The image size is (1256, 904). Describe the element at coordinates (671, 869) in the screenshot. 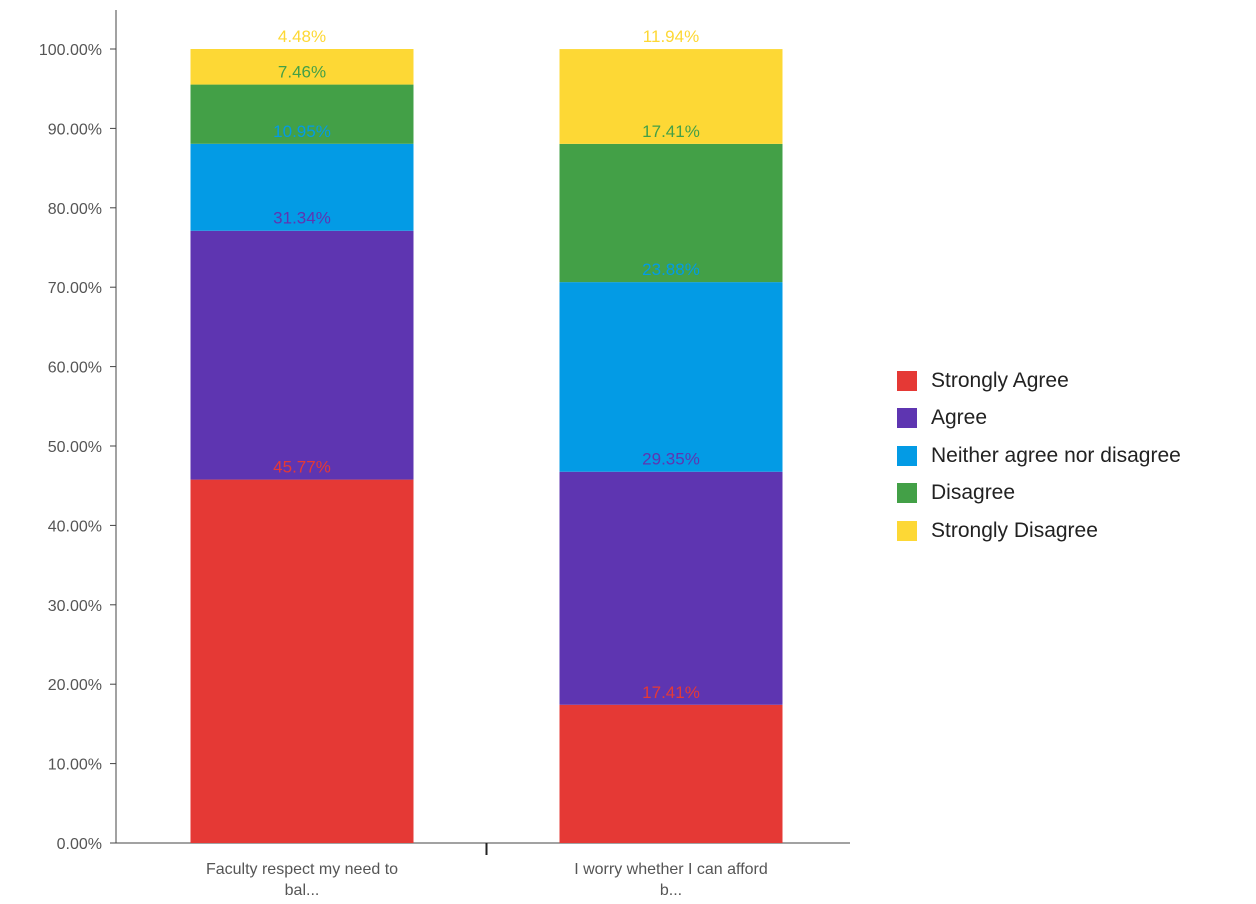

I see `x-category-label: I worry whether I can afford` at that location.